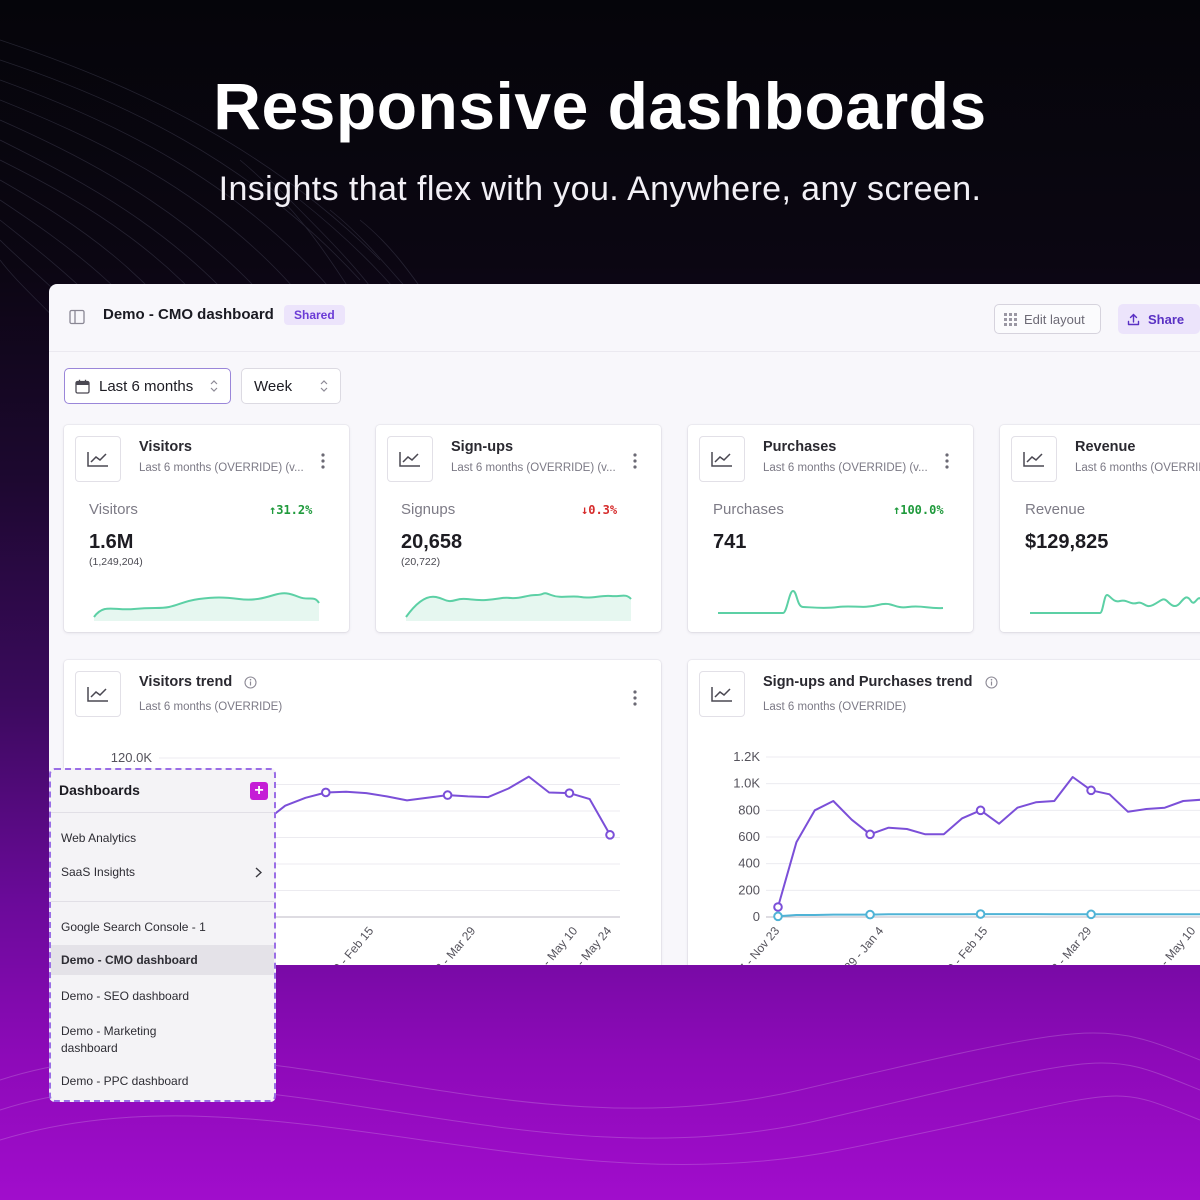  I want to click on card-subtitle: Last 6 months (OVERRIDE, so click(1137, 468).